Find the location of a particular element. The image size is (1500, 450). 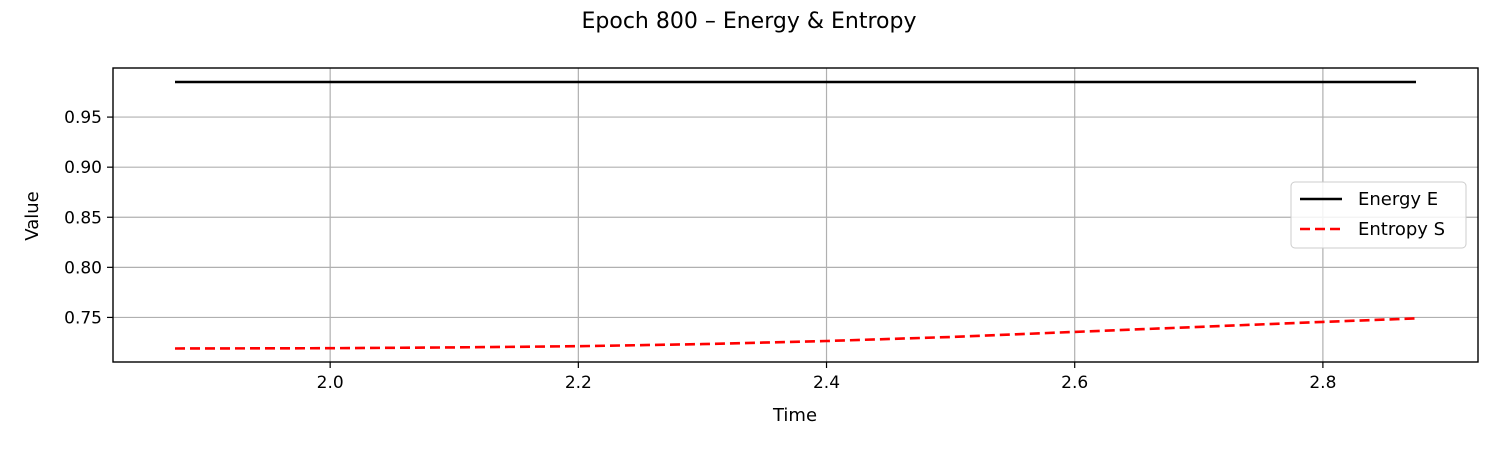

y-axis-label: Value is located at coordinates (32, 215).